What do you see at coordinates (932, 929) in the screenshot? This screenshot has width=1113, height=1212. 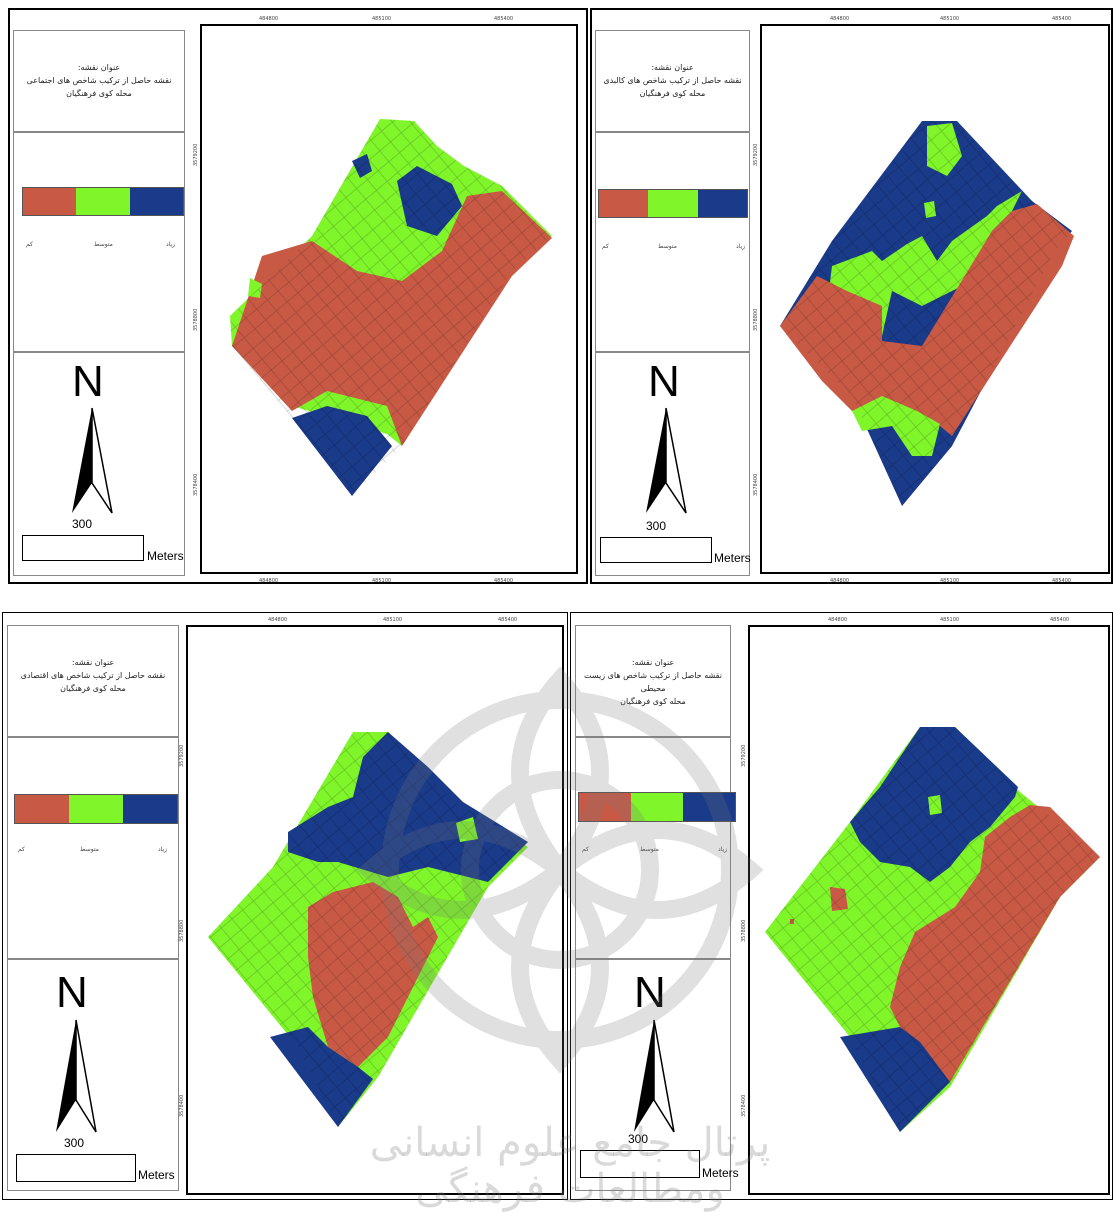 I see `environmental-index-map` at bounding box center [932, 929].